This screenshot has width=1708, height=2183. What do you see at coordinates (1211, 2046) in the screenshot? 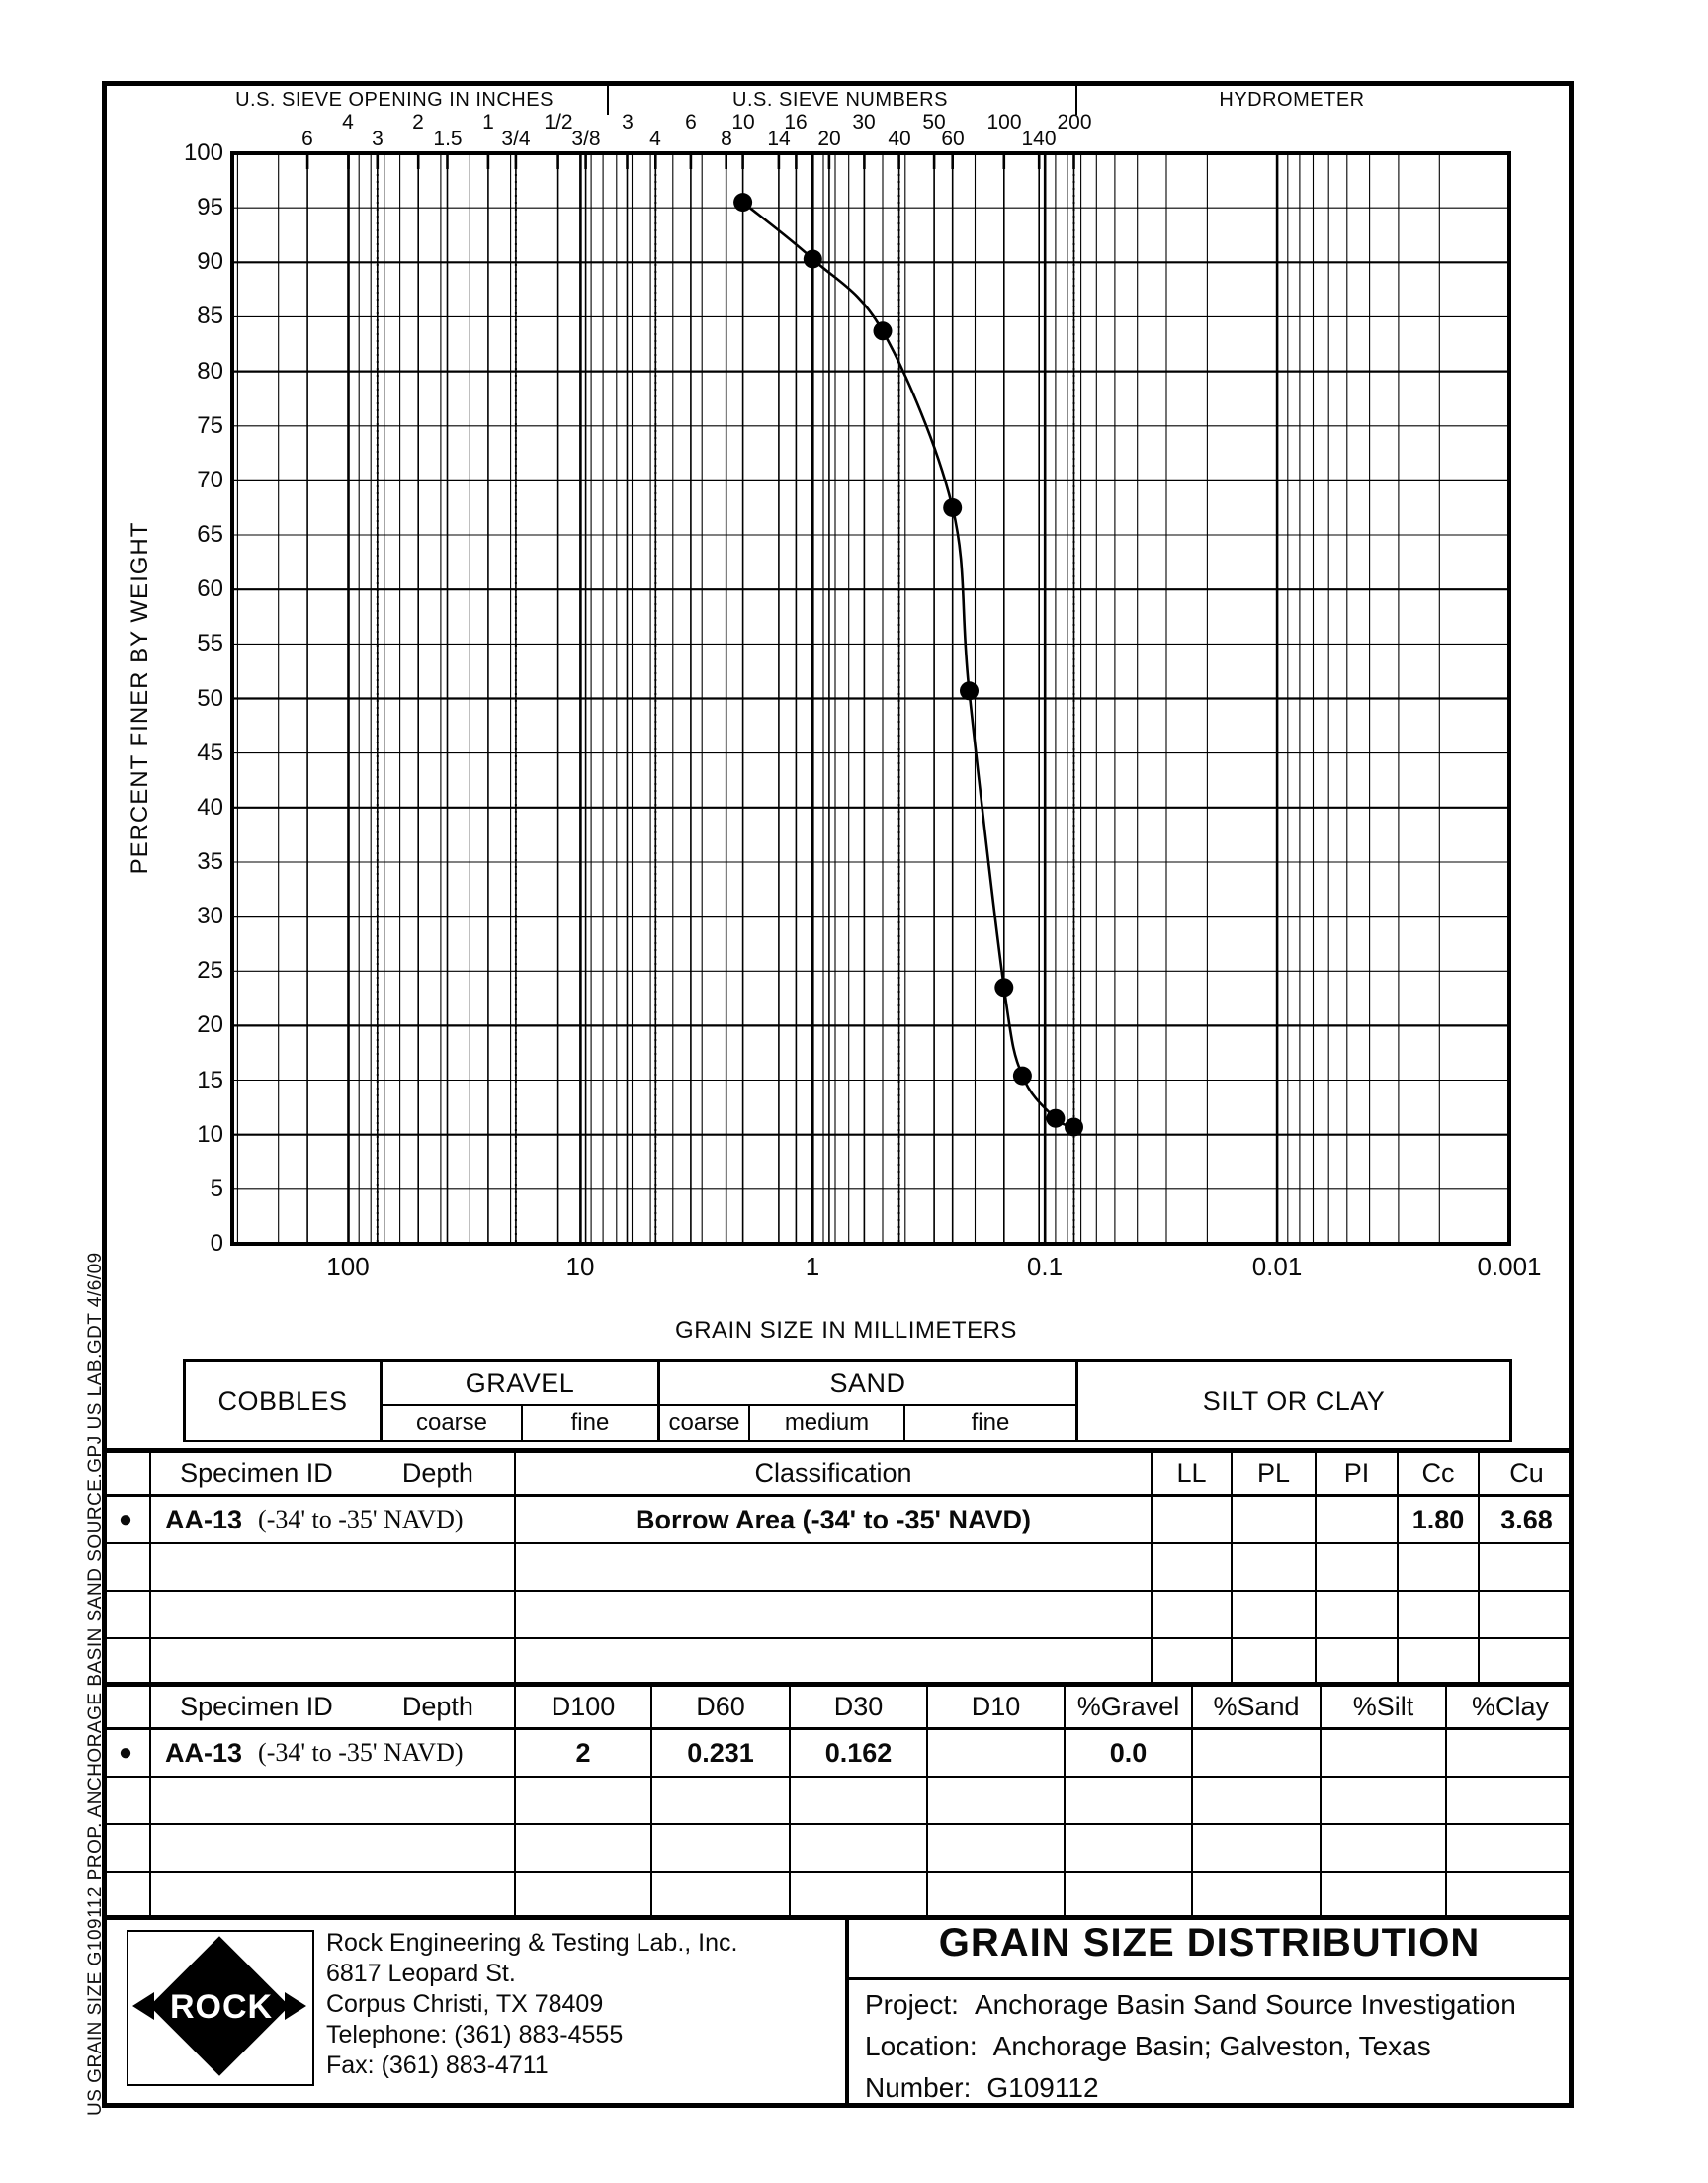
I see `location-value: Anchorage Basin; Galveston, Texas` at bounding box center [1211, 2046].